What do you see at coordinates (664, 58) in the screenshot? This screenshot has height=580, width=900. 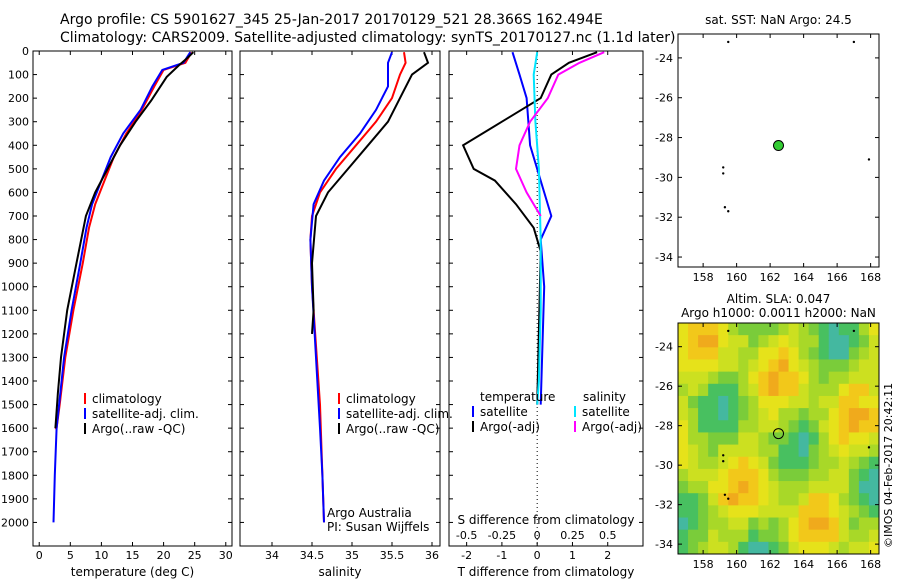 I see `y-tick-label: -24` at bounding box center [664, 58].